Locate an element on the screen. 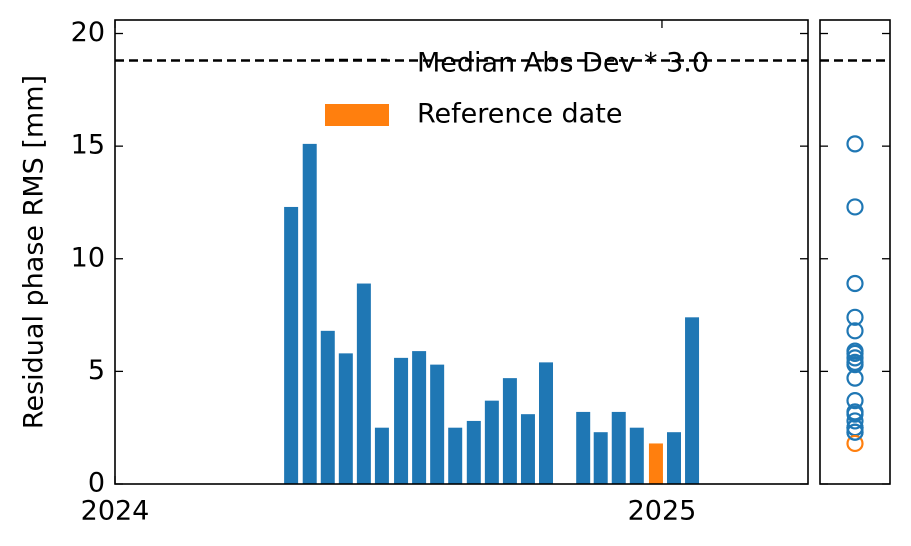 Image resolution: width=911 pixels, height=546 pixels. x-tick-label: 2025 is located at coordinates (662, 511).